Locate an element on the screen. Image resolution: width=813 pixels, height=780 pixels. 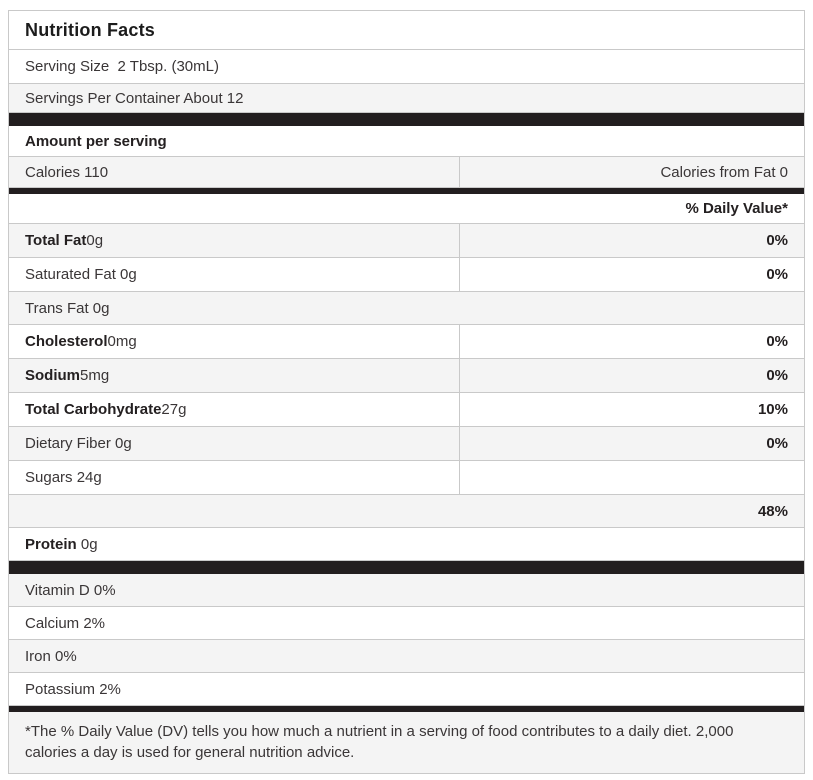
amount-per-serving-row: Amount per serving is located at coordinates (406, 141).